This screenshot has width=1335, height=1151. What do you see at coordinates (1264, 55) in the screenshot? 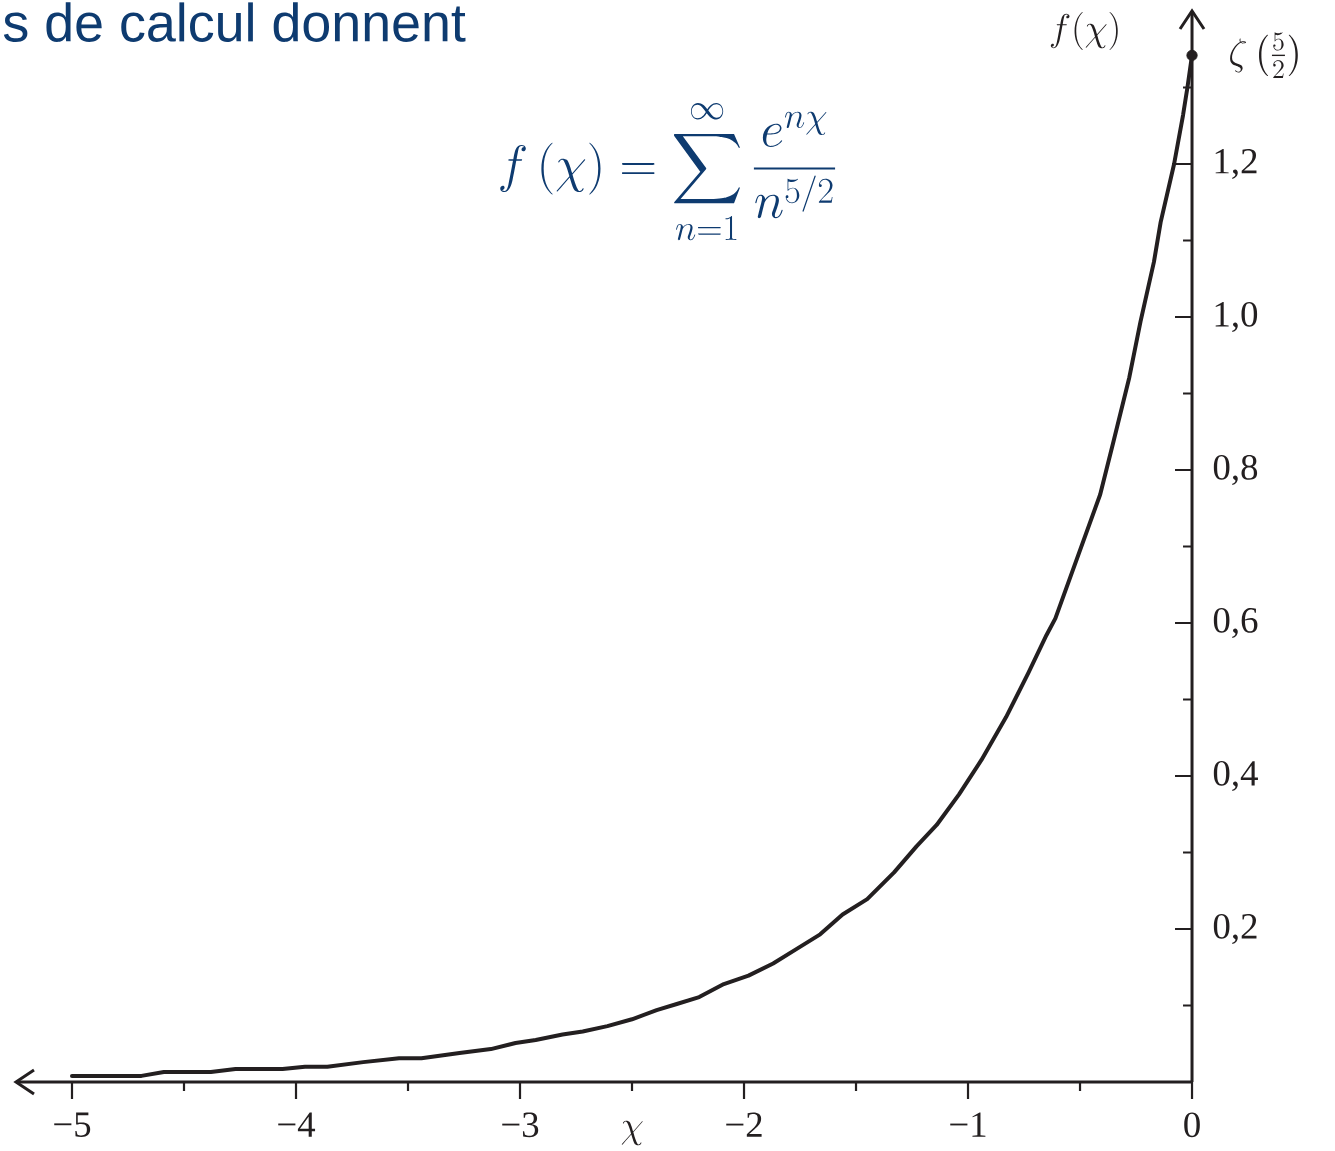
I see `annotation: $\zeta\left(\frac{5}{2}\right)$` at bounding box center [1264, 55].